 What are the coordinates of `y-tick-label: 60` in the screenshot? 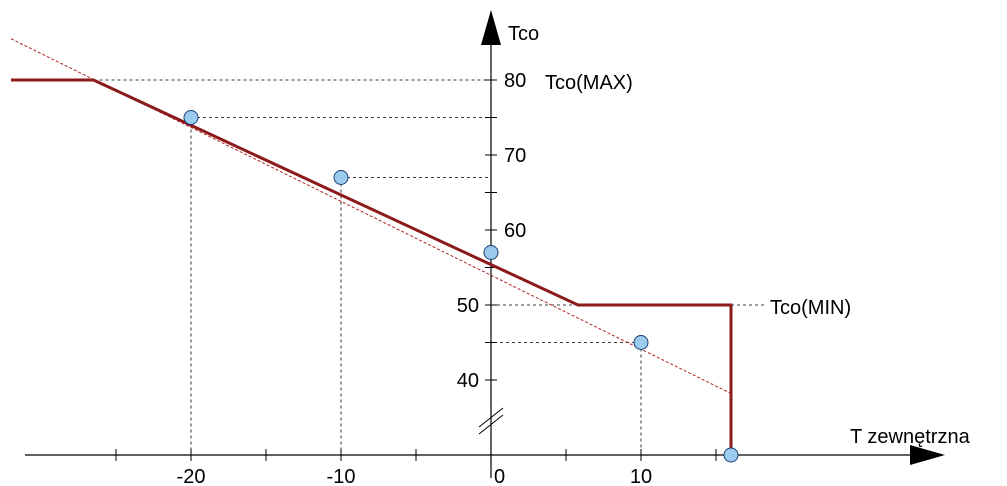 It's located at (515, 231).